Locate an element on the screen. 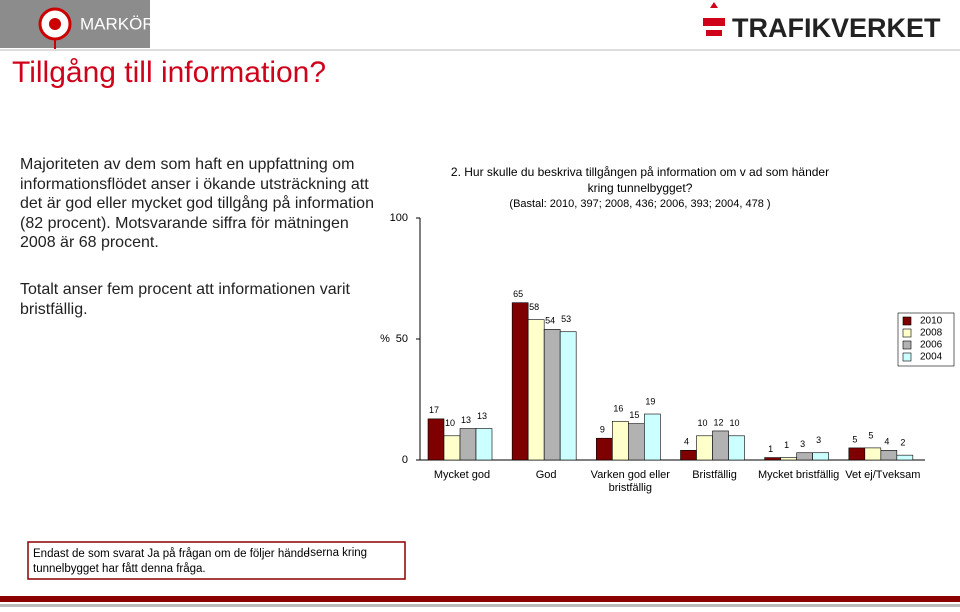  x-tick-label: Mycket god is located at coordinates (462, 475).